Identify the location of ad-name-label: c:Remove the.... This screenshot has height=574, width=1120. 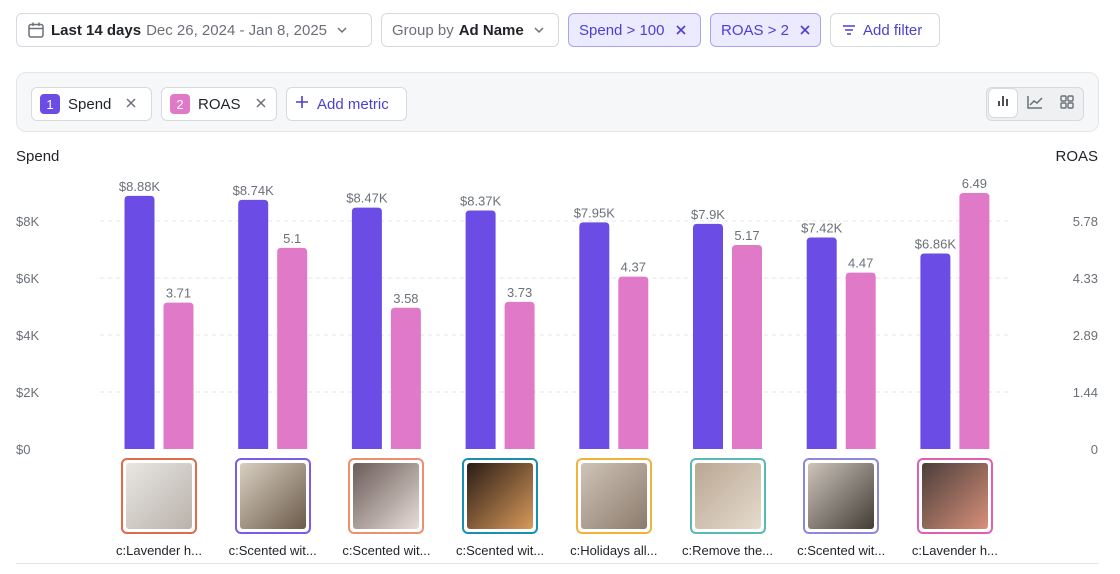
(727, 550).